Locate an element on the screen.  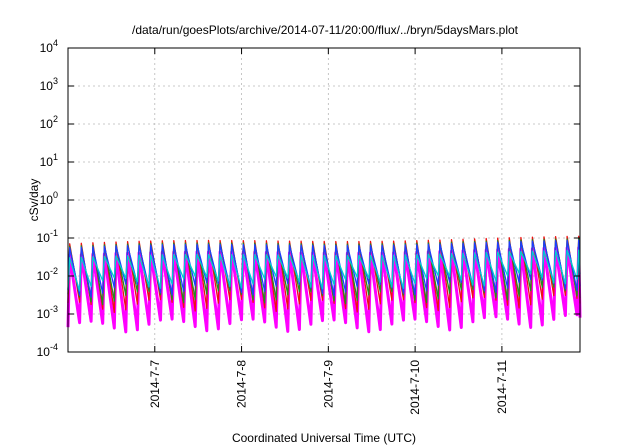
y-tick-label: 10³ is located at coordinates (49, 84).